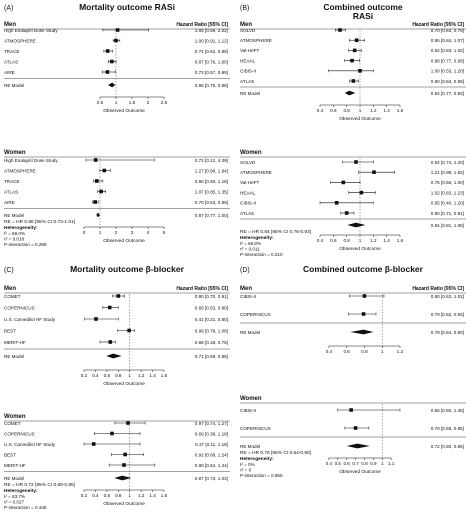 Image resolution: width=474 pixels, height=530 pixels. I want to click on hr-ci-label: 0.80 [0.60, 1.18], so click(211, 181).